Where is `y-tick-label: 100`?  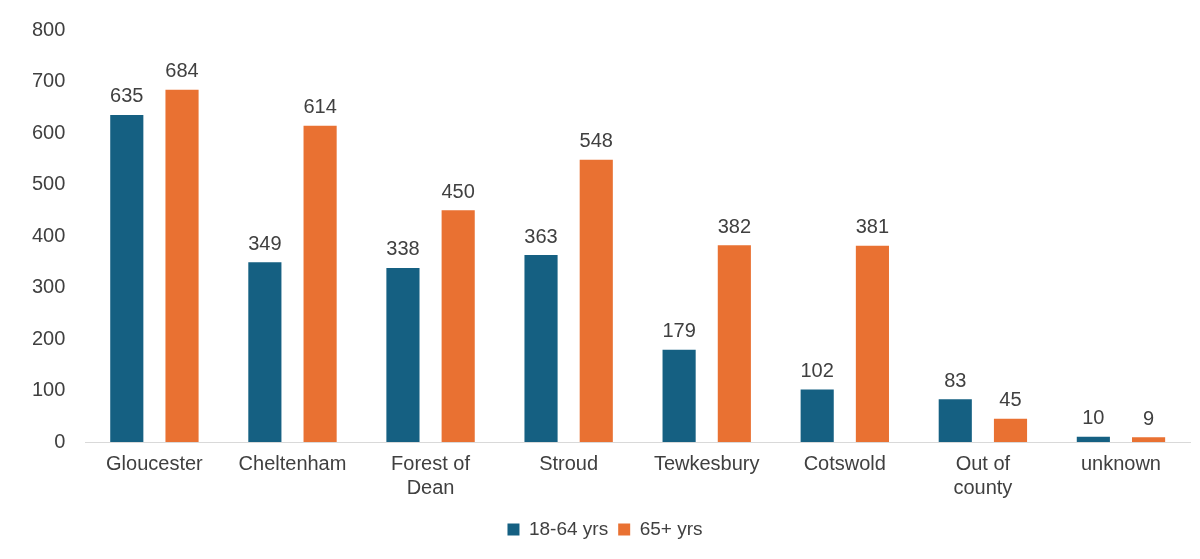
y-tick-label: 100 is located at coordinates (48, 389).